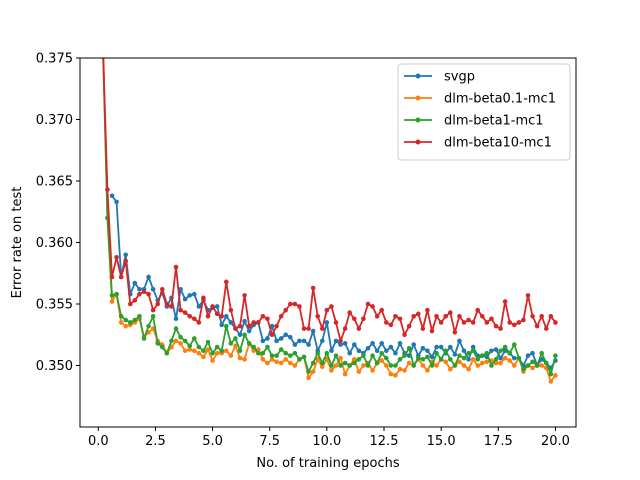 Image resolution: width=640 pixels, height=480 pixels. I want to click on legend-marker, so click(418, 76).